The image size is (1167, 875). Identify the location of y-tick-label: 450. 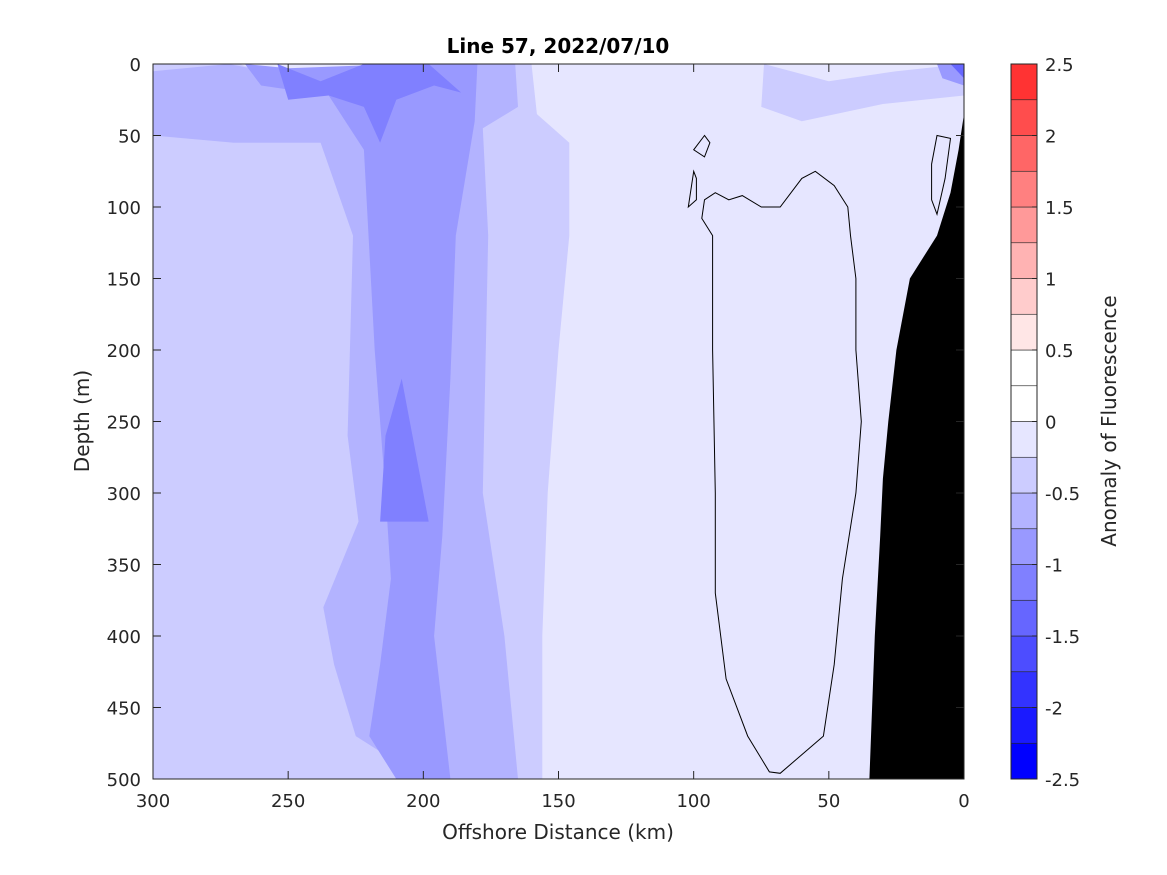
(124, 709).